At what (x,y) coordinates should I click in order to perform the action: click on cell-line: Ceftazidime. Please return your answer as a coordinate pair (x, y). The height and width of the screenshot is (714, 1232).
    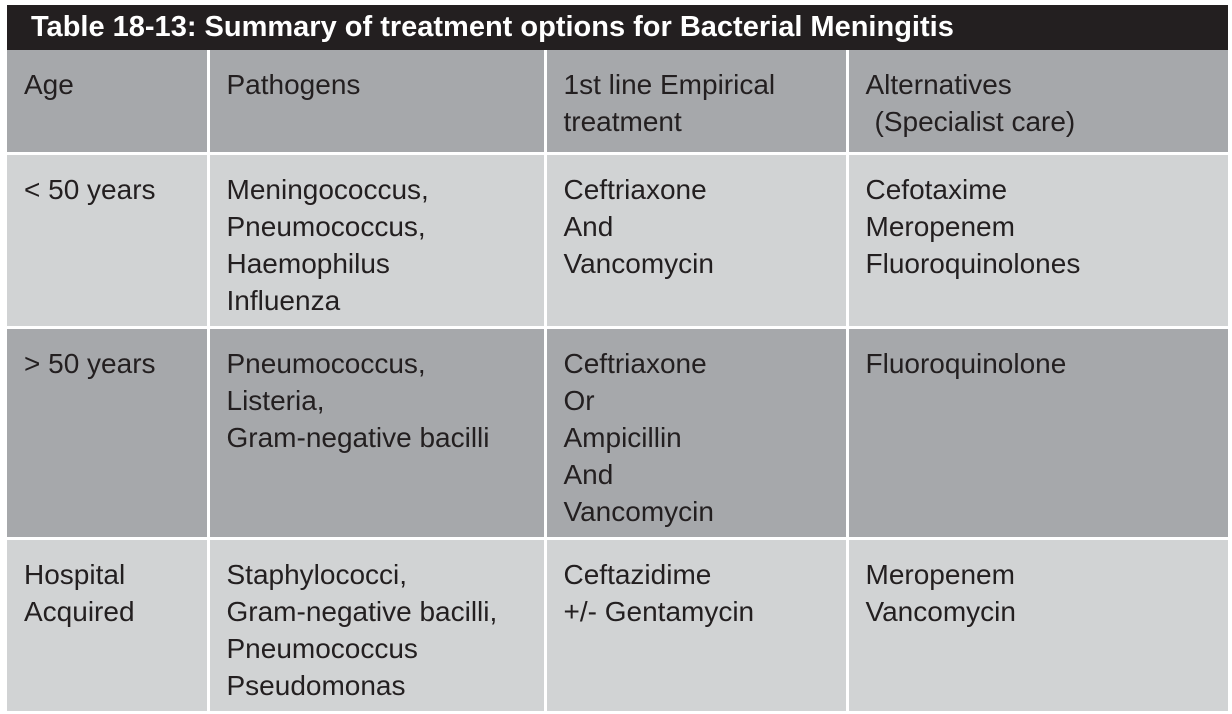
    Looking at the image, I should click on (637, 574).